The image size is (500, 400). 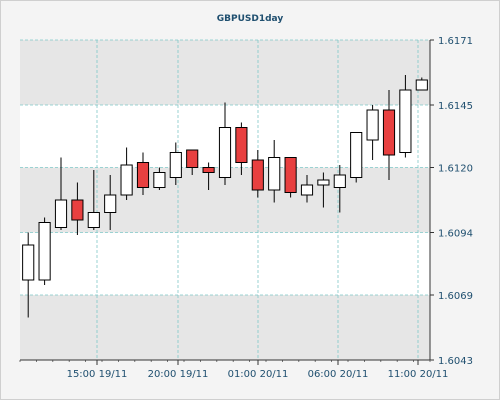 I want to click on y-tick-label: 1.6120, so click(x=455, y=169).